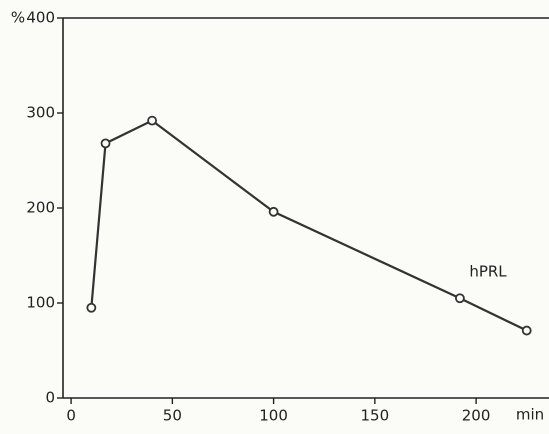  What do you see at coordinates (71, 416) in the screenshot?
I see `x-tick-label: 0` at bounding box center [71, 416].